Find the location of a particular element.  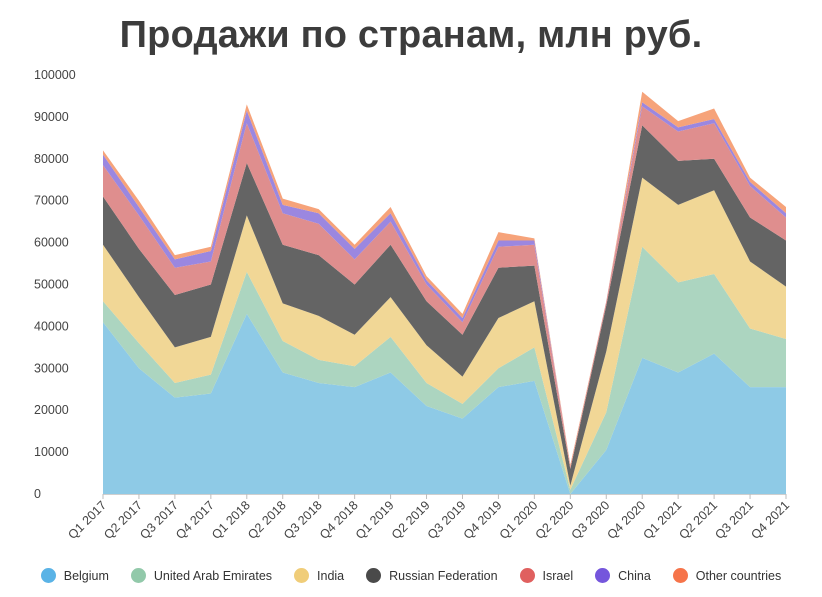

x-tick-label: Q1 2018 is located at coordinates (231, 520).